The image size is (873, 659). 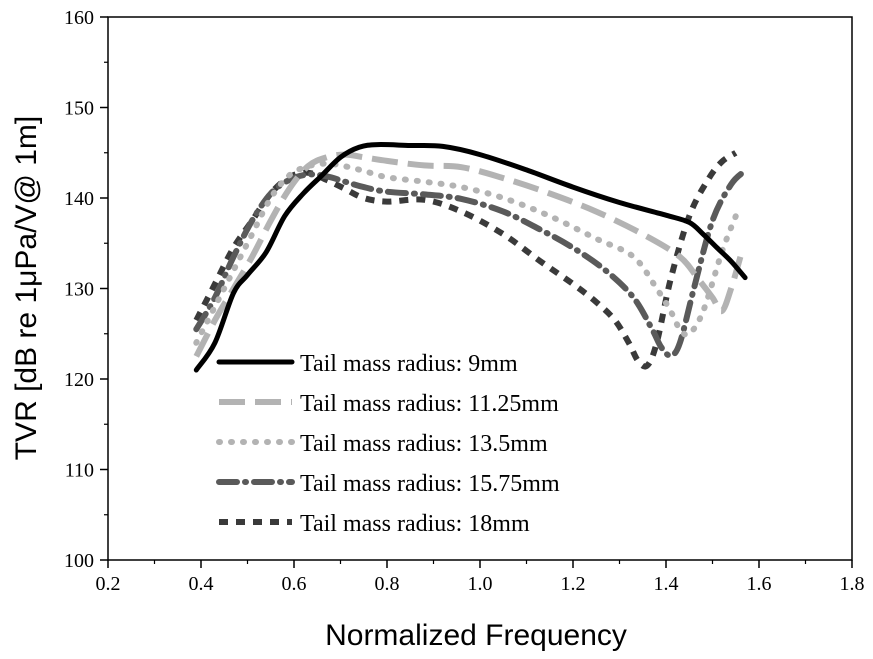 I want to click on y-axis-ticks: 100 110 120 130 140 150 160, so click(x=86, y=289).